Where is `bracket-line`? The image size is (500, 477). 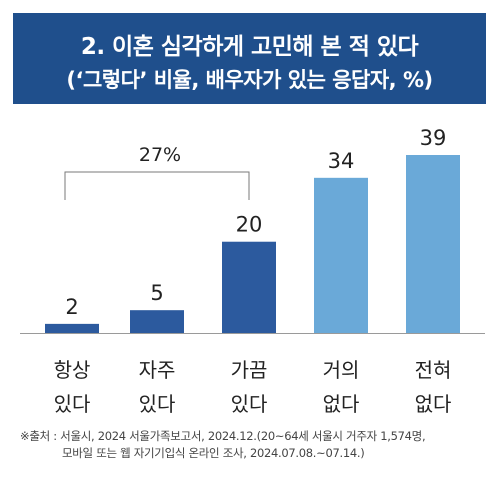
bracket-line is located at coordinates (157, 185).